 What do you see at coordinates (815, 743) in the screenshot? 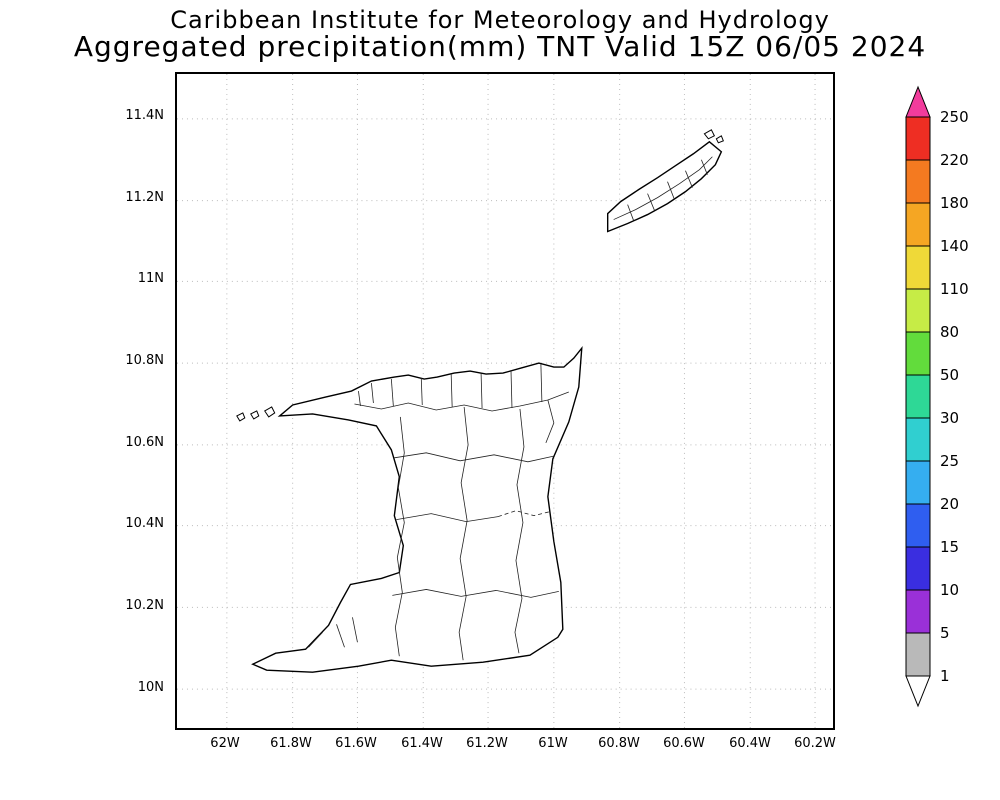
I see `lon-axis-label: 60.2W` at bounding box center [815, 743].